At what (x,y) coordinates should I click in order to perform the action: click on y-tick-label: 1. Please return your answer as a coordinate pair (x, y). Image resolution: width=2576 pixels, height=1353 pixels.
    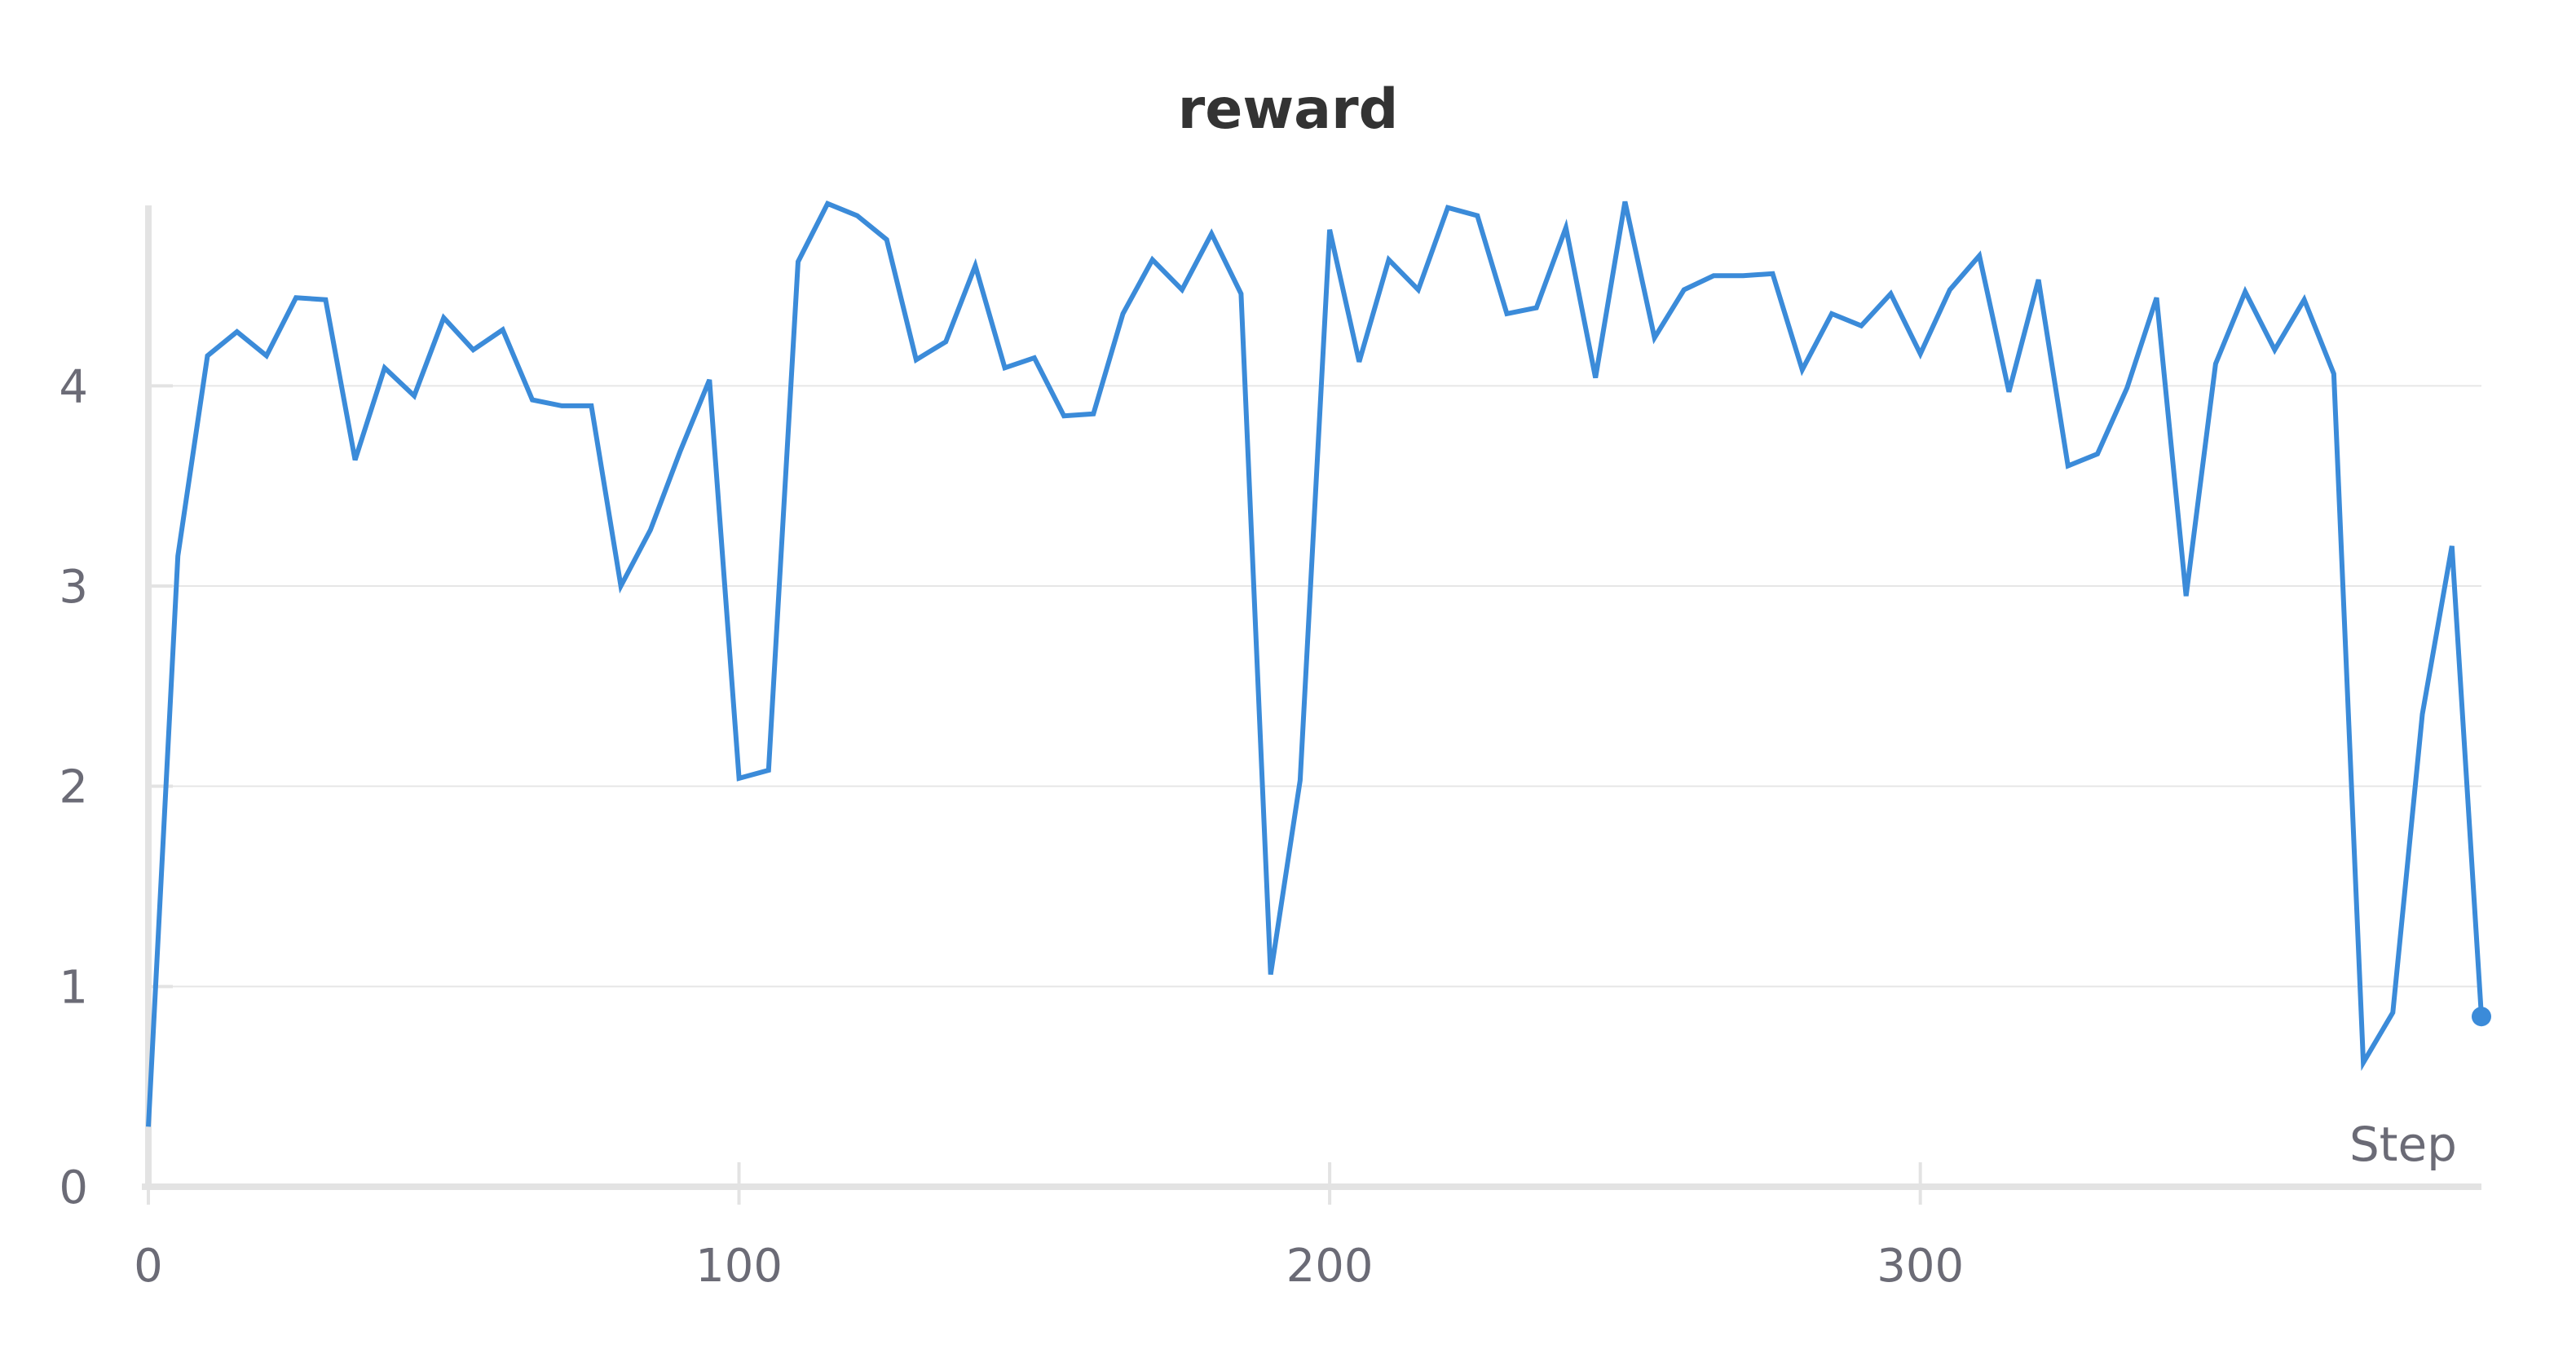
    Looking at the image, I should click on (73, 987).